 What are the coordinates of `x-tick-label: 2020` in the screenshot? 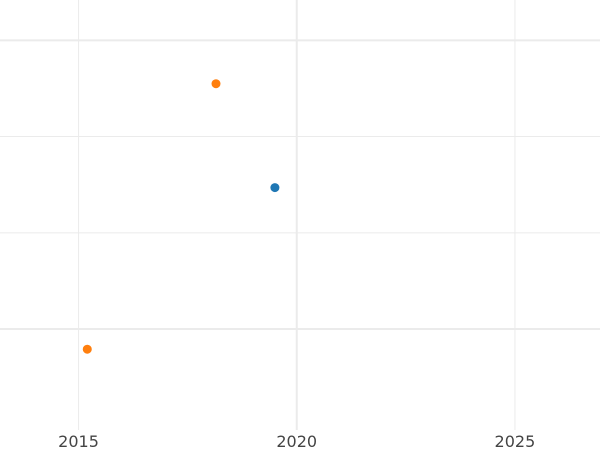 It's located at (296, 441).